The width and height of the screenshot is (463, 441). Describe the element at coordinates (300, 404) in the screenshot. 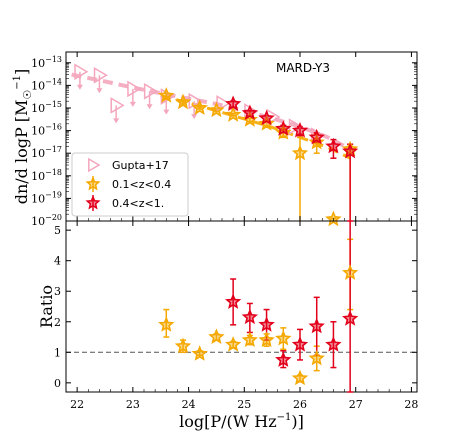

I see `x-tick-label: 26` at that location.